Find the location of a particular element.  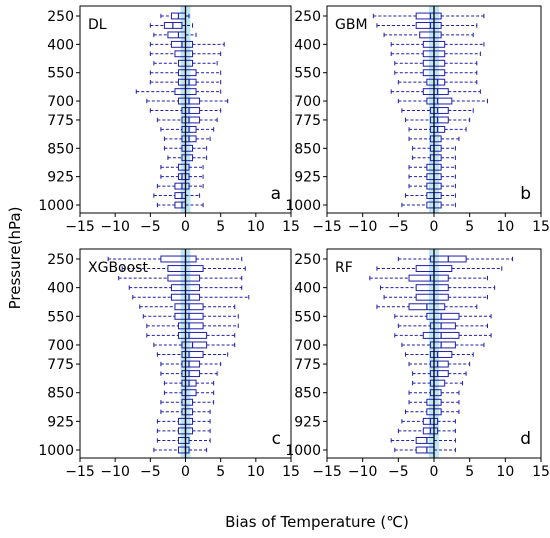

panel-model-label: DL is located at coordinates (97, 25).